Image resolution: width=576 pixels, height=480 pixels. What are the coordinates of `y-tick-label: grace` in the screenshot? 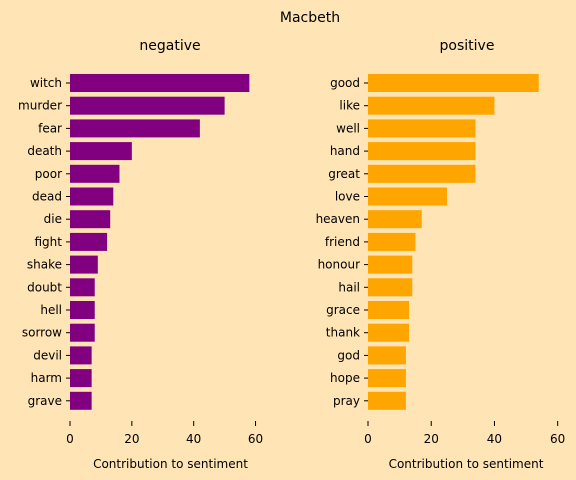 It's located at (343, 310).